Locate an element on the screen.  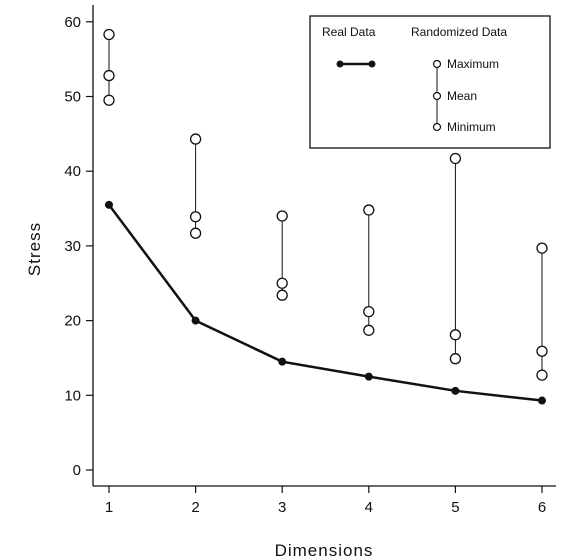
legend-minimum-marker is located at coordinates (437, 127).